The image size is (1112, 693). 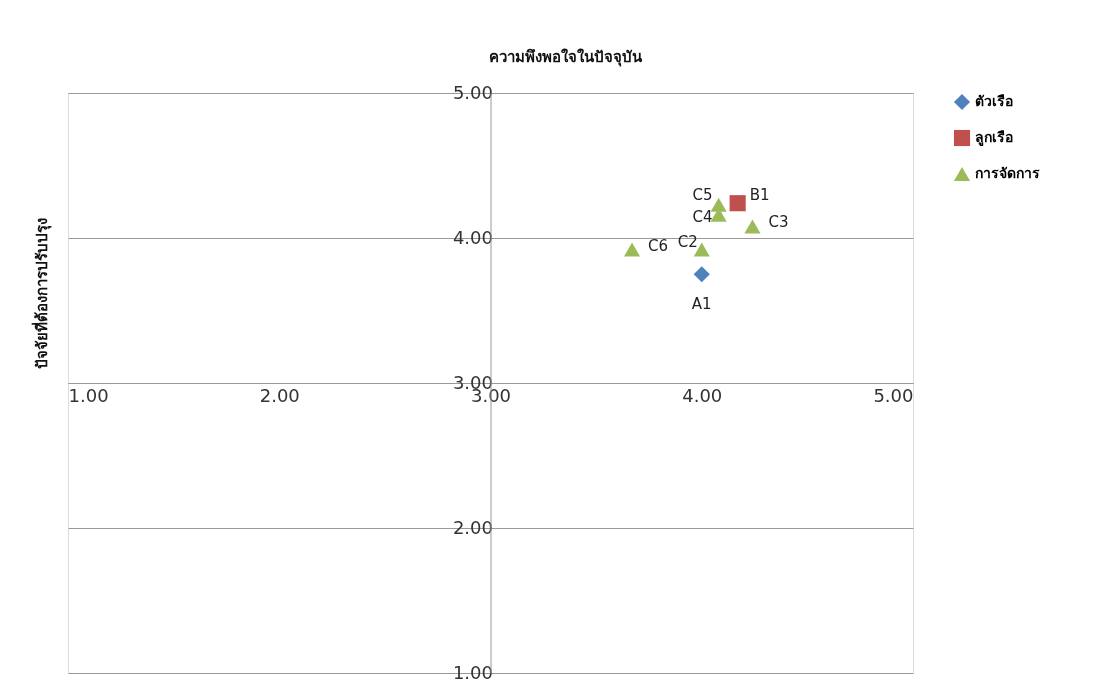 What do you see at coordinates (994, 137) in the screenshot?
I see `legend-label: ลูกเรือ` at bounding box center [994, 137].